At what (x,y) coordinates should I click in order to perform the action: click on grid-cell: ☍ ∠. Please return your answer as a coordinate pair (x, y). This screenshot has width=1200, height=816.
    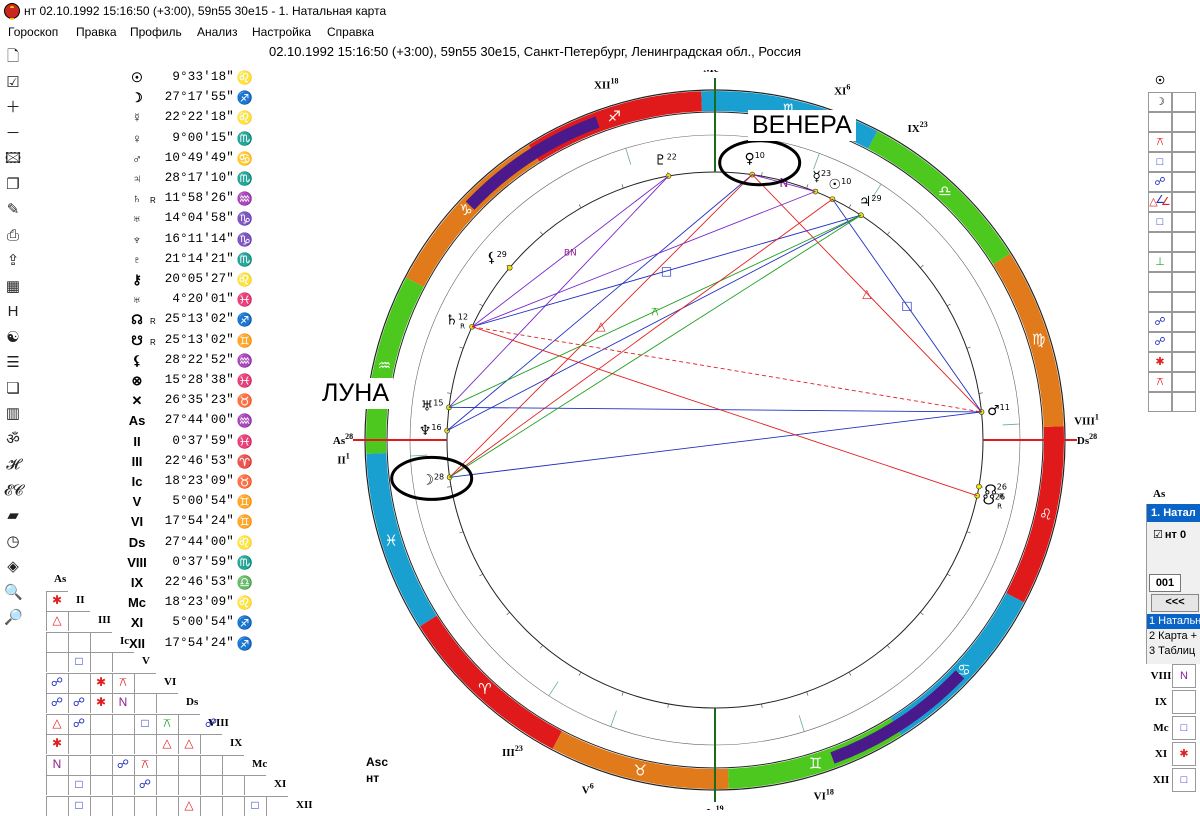
    Looking at the image, I should click on (1160, 189).